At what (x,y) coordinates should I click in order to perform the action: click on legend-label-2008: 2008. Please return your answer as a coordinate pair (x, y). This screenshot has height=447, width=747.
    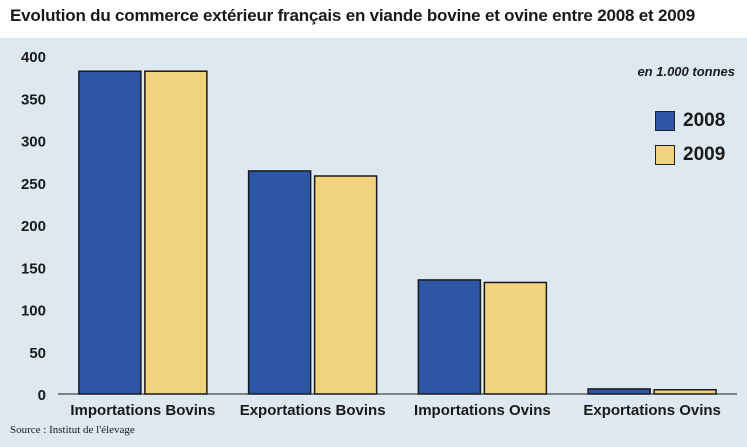
    Looking at the image, I should click on (704, 120).